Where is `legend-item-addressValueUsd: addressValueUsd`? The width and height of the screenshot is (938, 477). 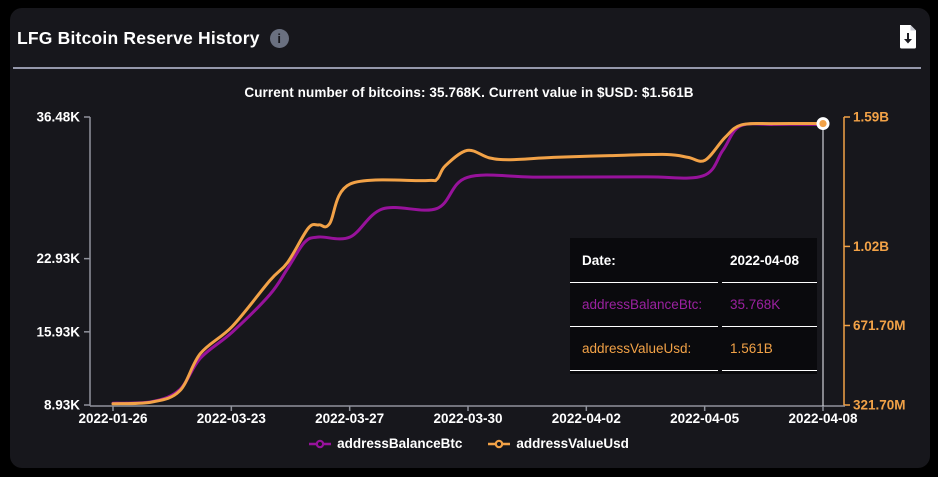 legend-item-addressValueUsd: addressValueUsd is located at coordinates (558, 443).